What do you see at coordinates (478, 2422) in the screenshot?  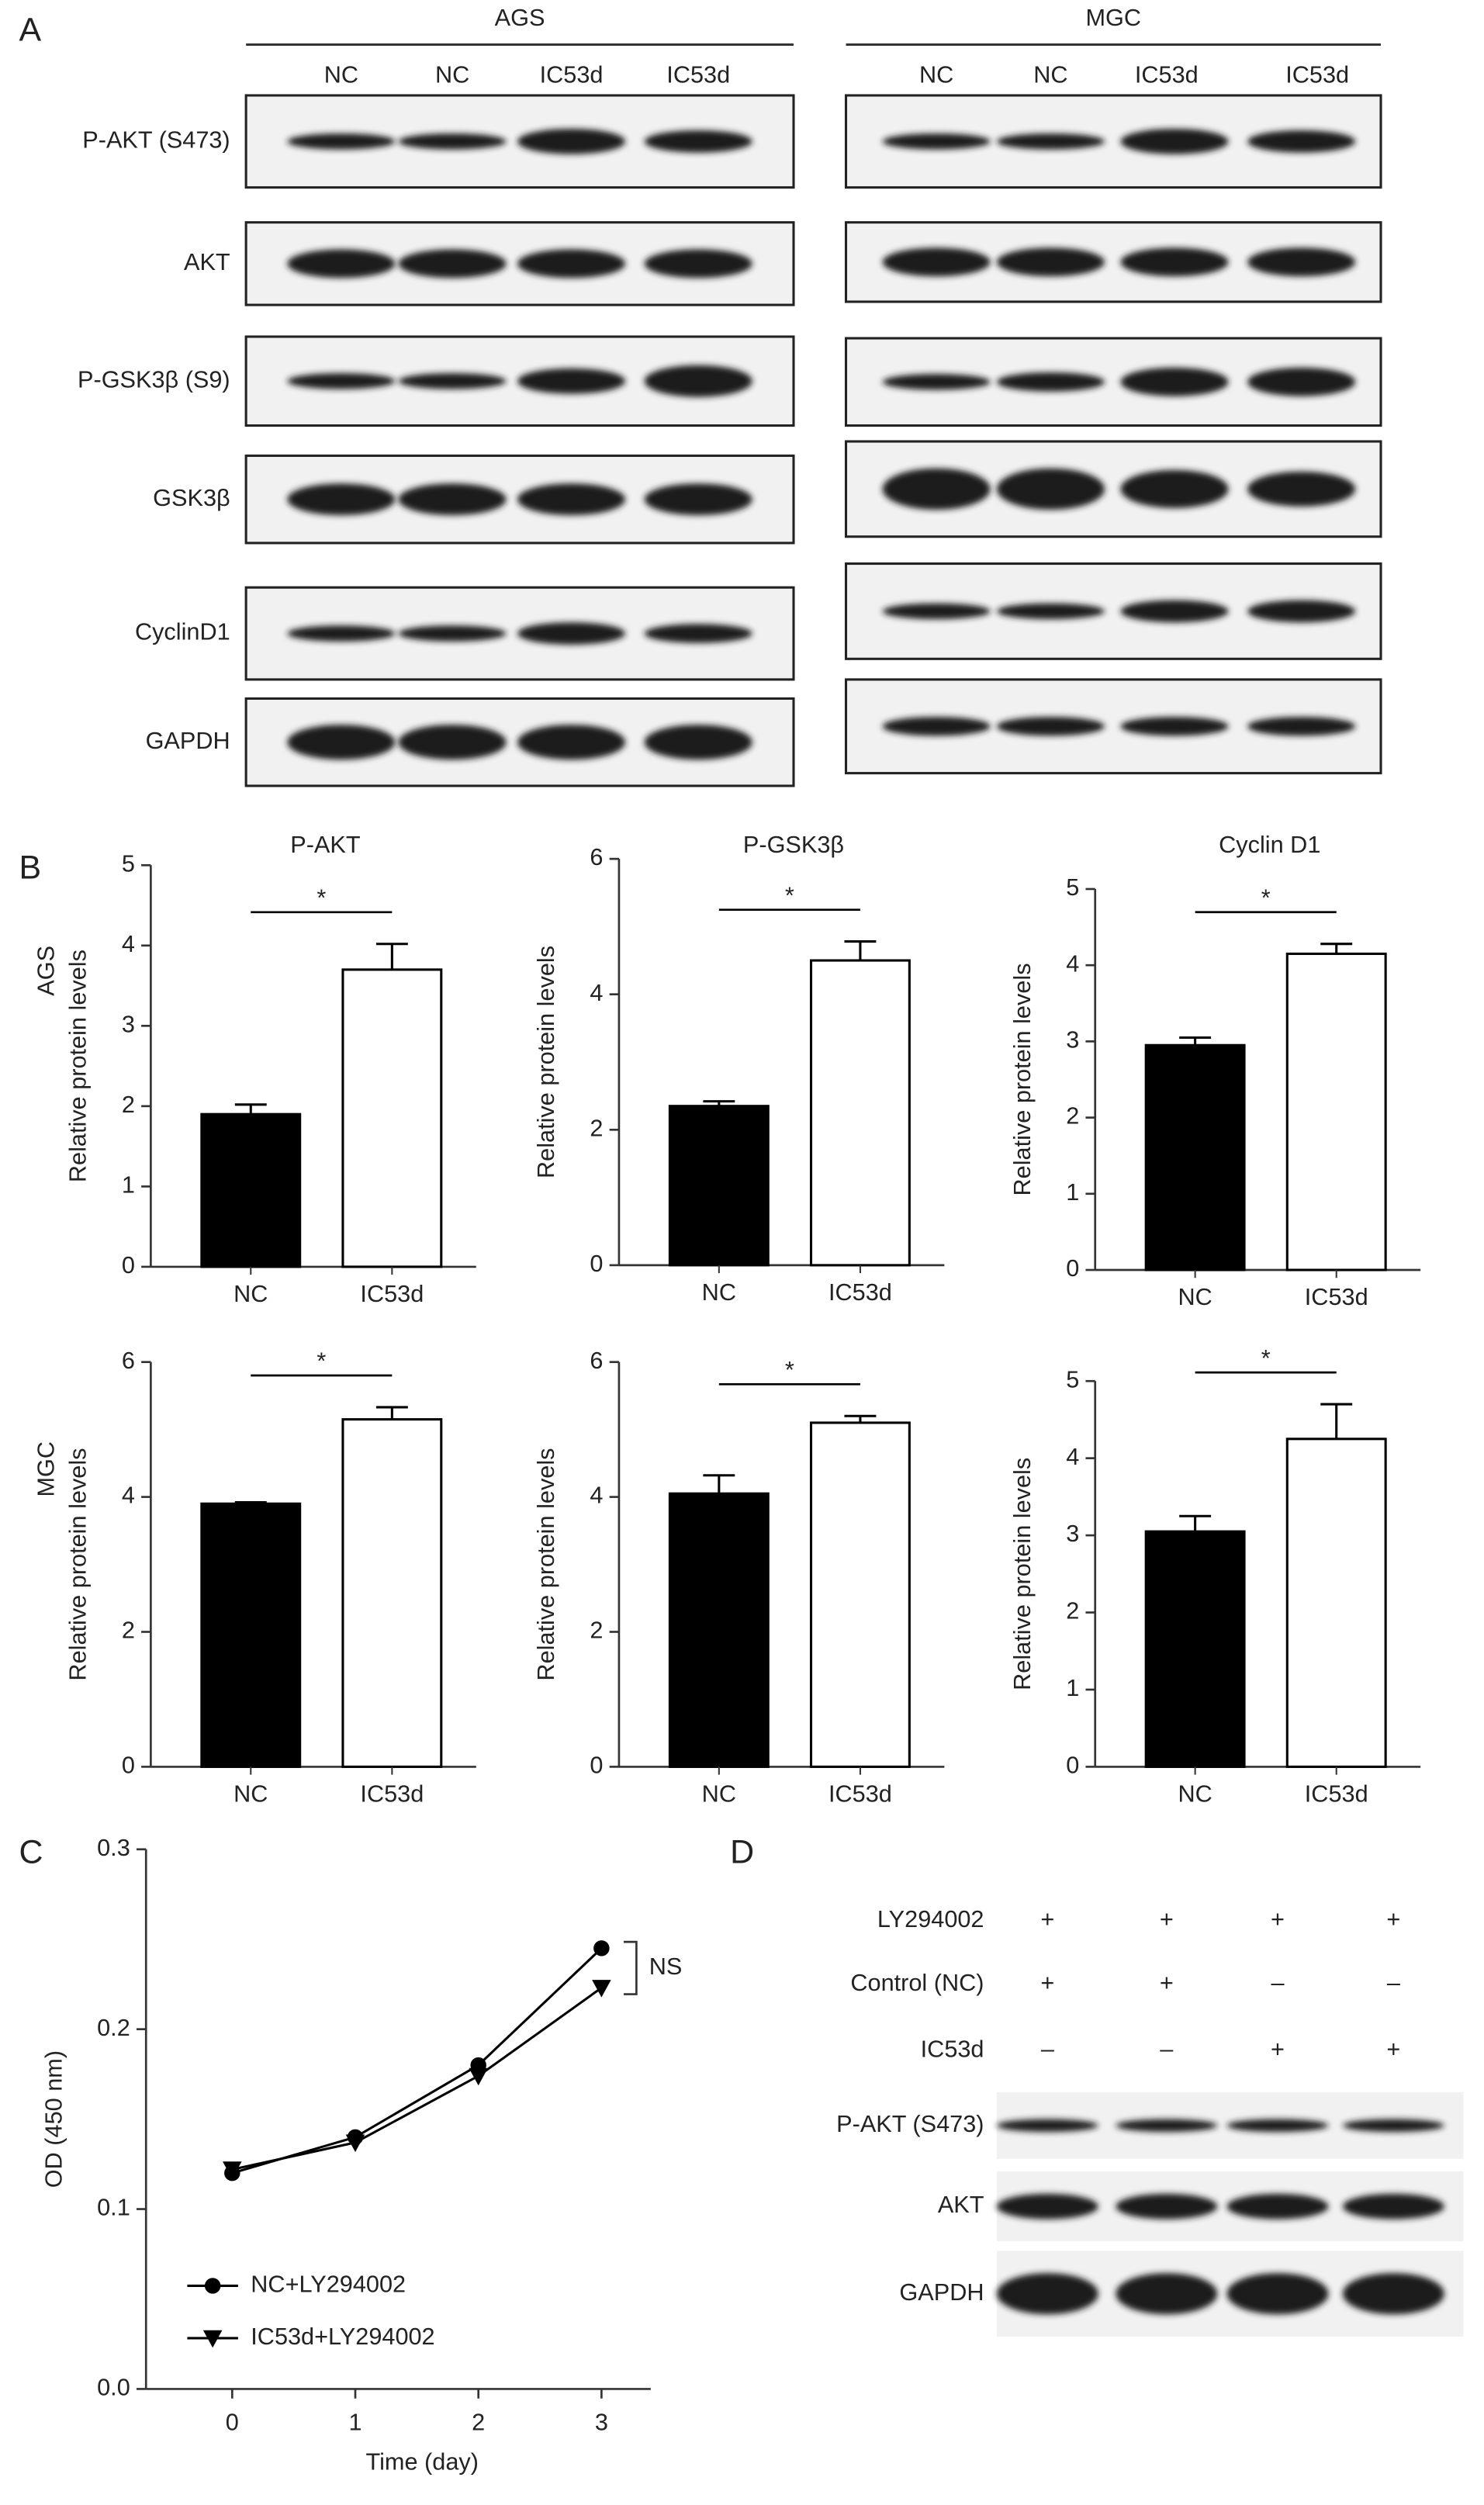 I see `x-tick-label: 2` at bounding box center [478, 2422].